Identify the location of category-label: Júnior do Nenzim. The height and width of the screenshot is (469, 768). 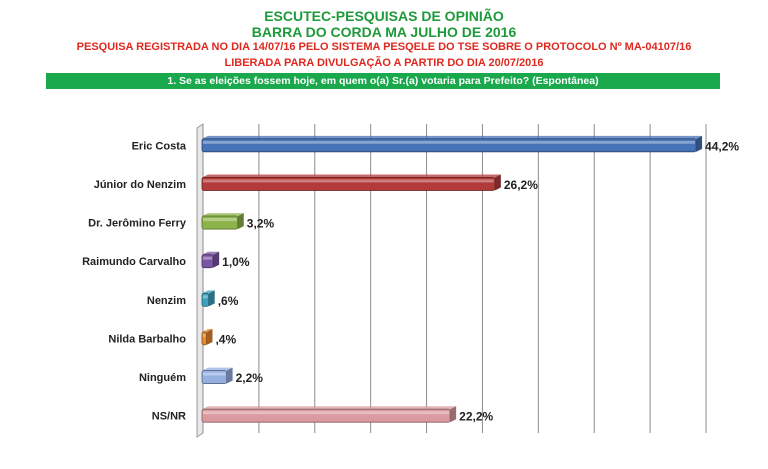
(140, 185).